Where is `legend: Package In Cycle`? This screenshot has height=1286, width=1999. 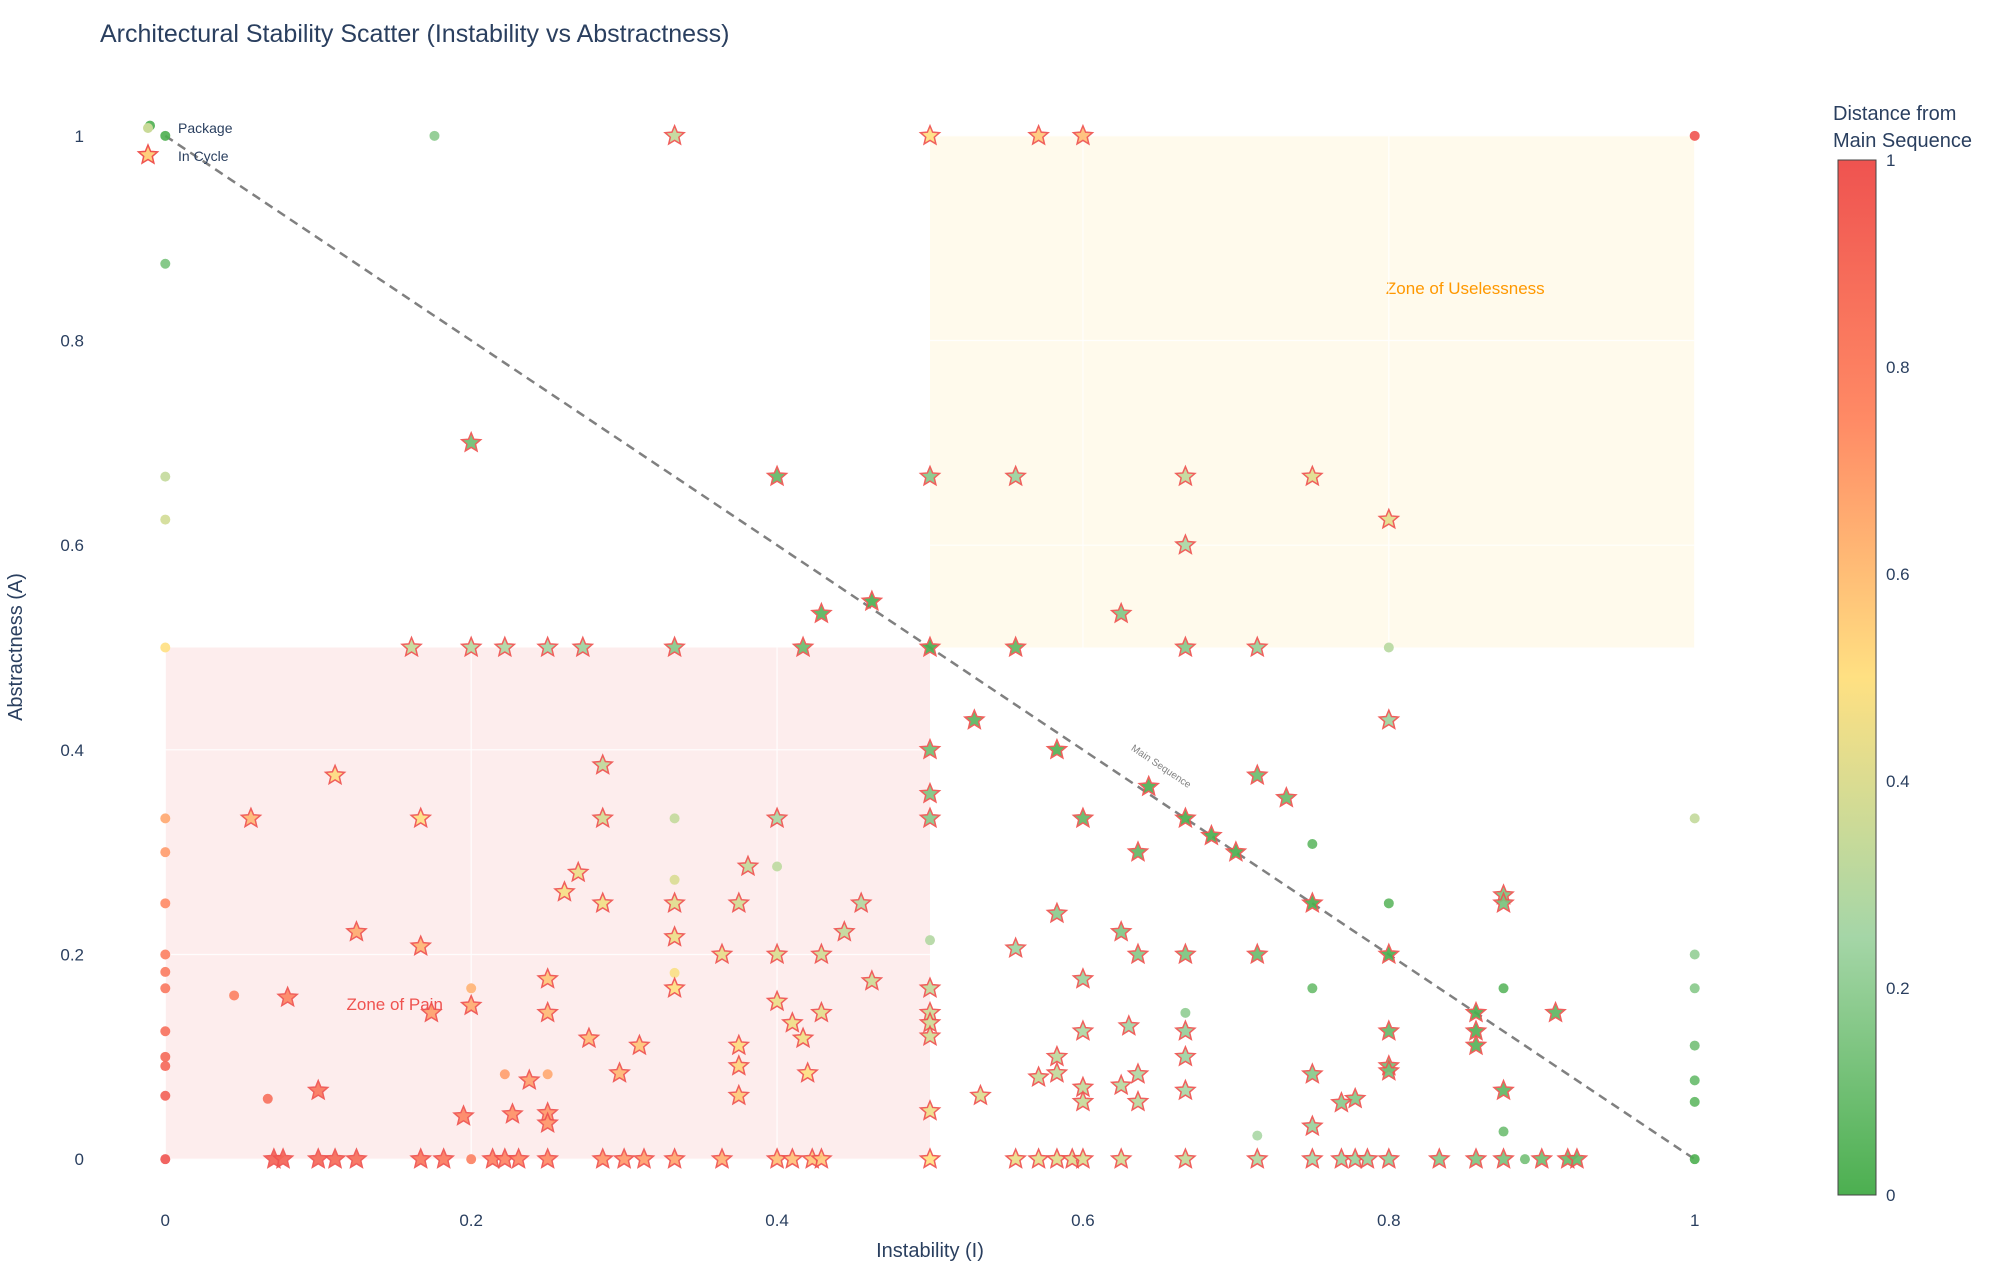 legend: Package In Cycle is located at coordinates (184, 142).